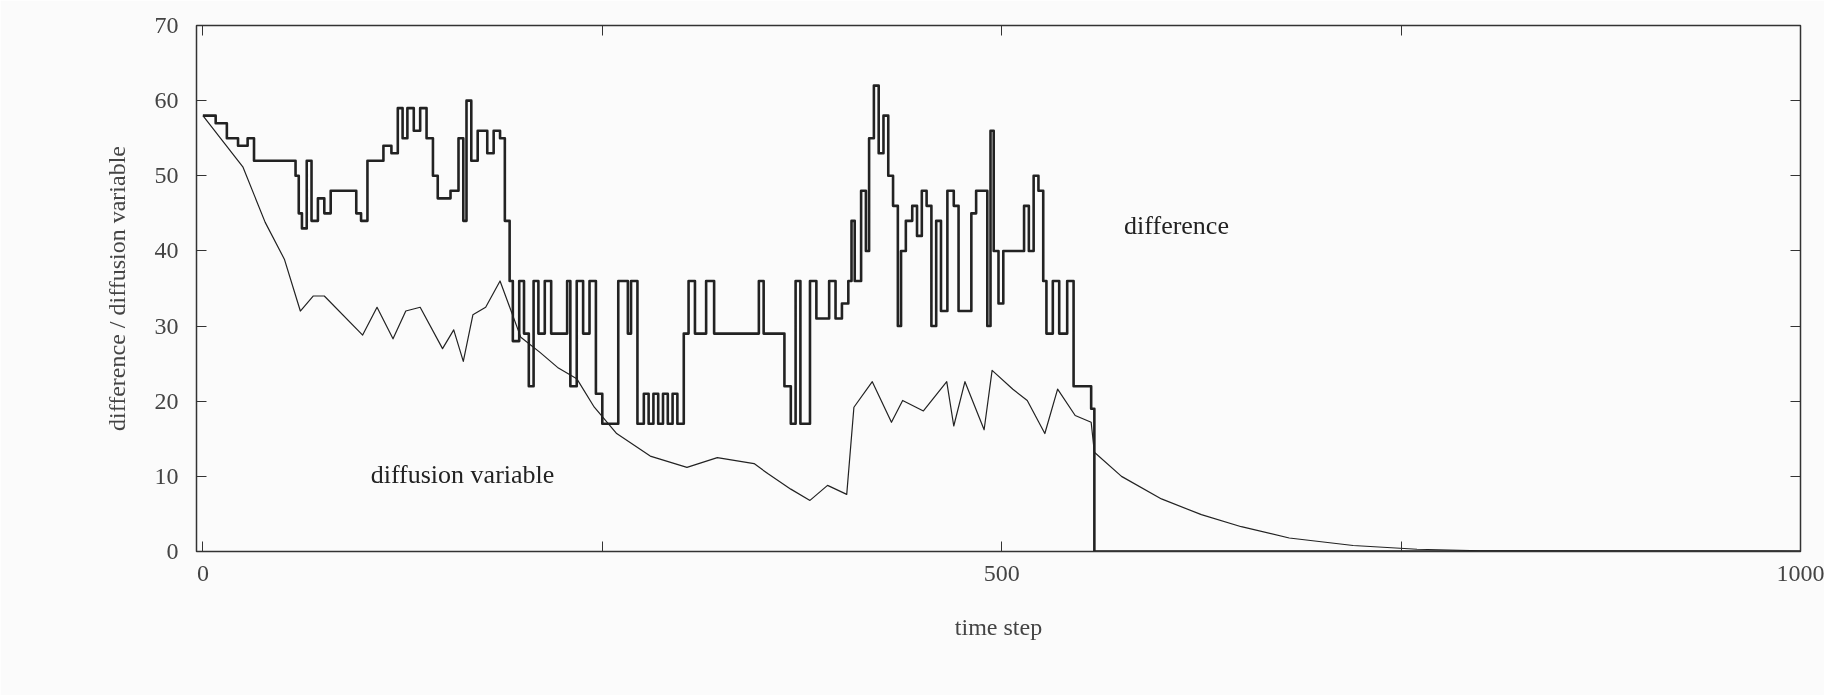 The width and height of the screenshot is (1824, 695). What do you see at coordinates (1176, 225) in the screenshot?
I see `text: difference` at bounding box center [1176, 225].